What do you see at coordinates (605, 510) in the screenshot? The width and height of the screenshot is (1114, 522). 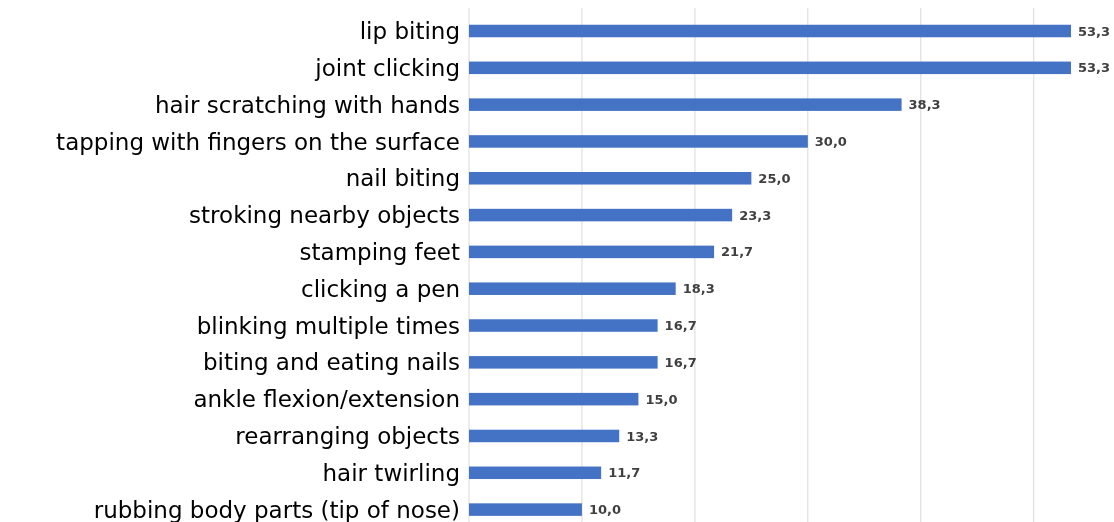 I see `data-label: 10,0` at bounding box center [605, 510].